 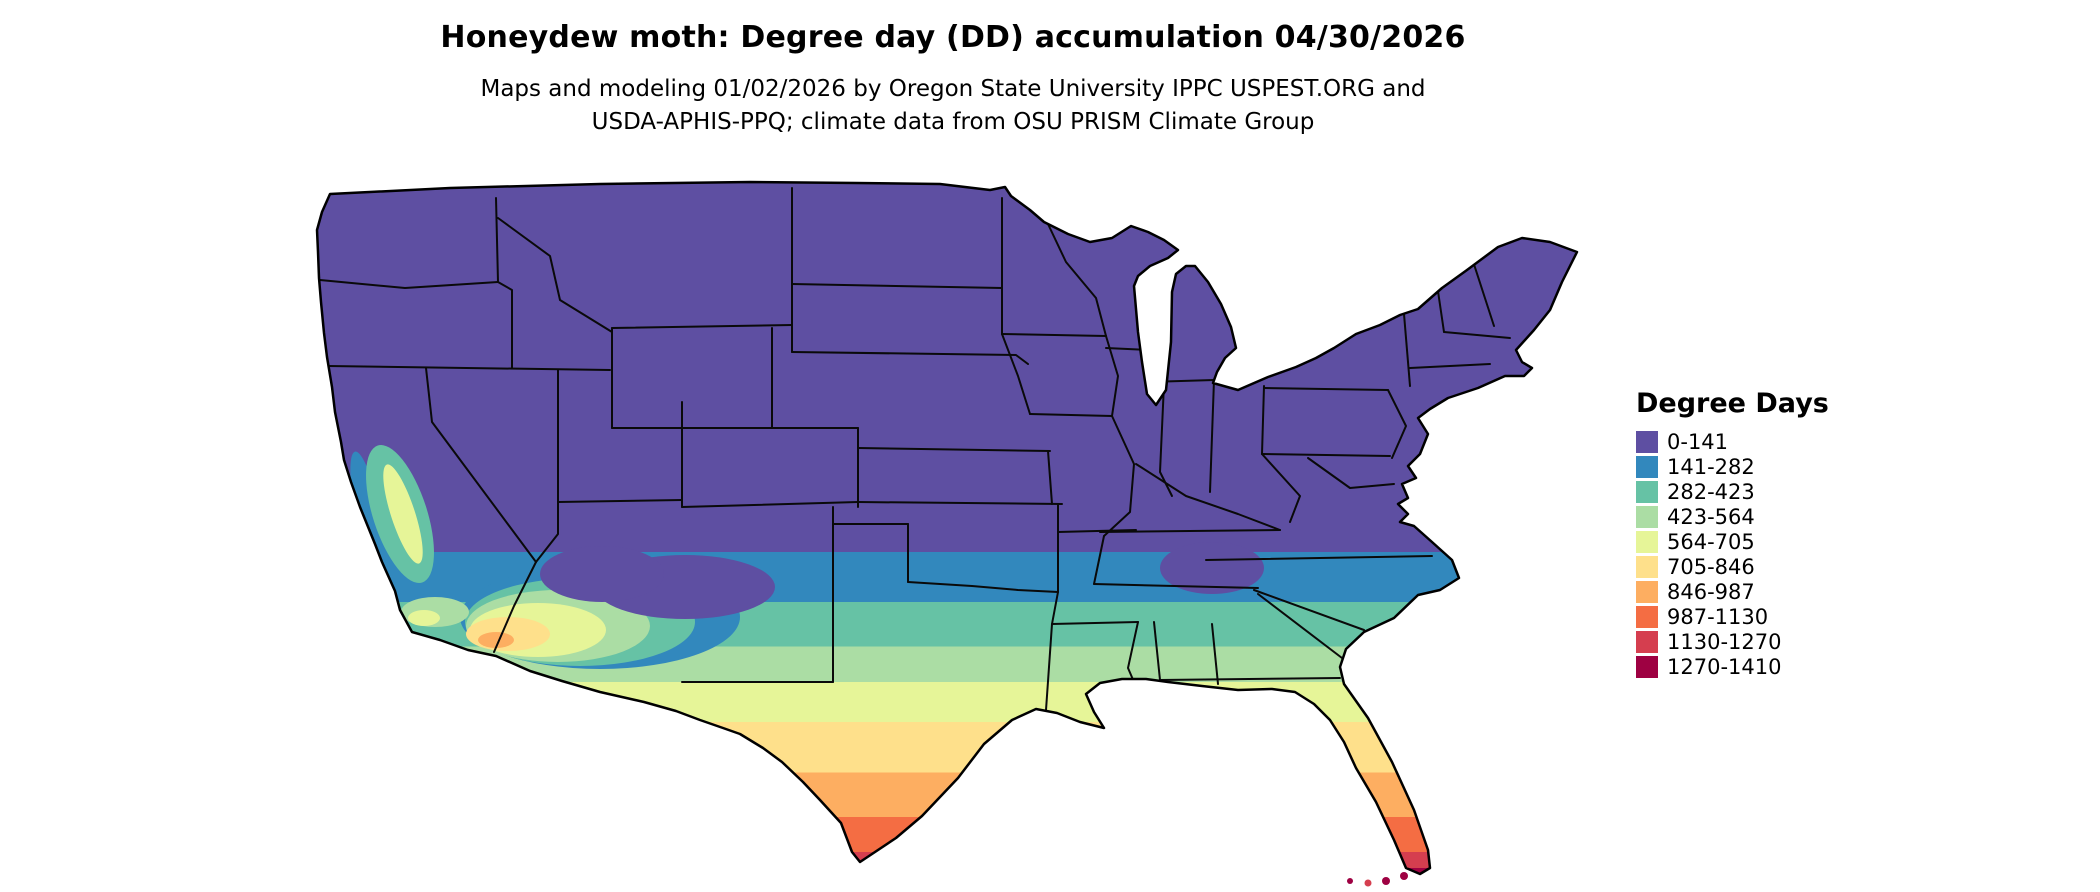 I want to click on legend-item: 141-282, so click(x=1732, y=466).